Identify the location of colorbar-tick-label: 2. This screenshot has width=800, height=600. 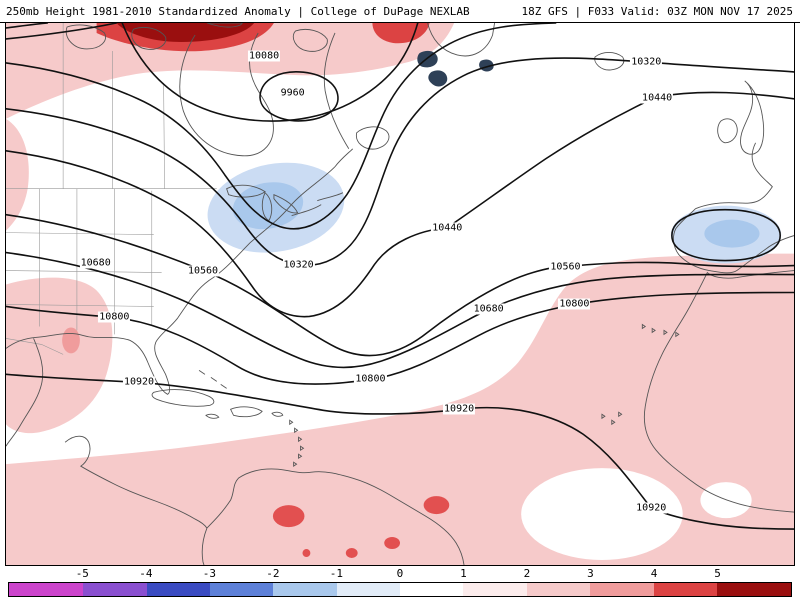
(527, 573).